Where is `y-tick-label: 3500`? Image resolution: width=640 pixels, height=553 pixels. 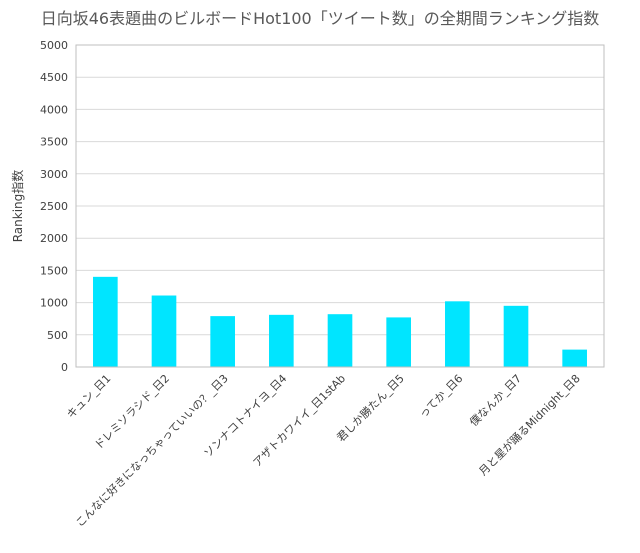
y-tick-label: 3500 is located at coordinates (54, 142).